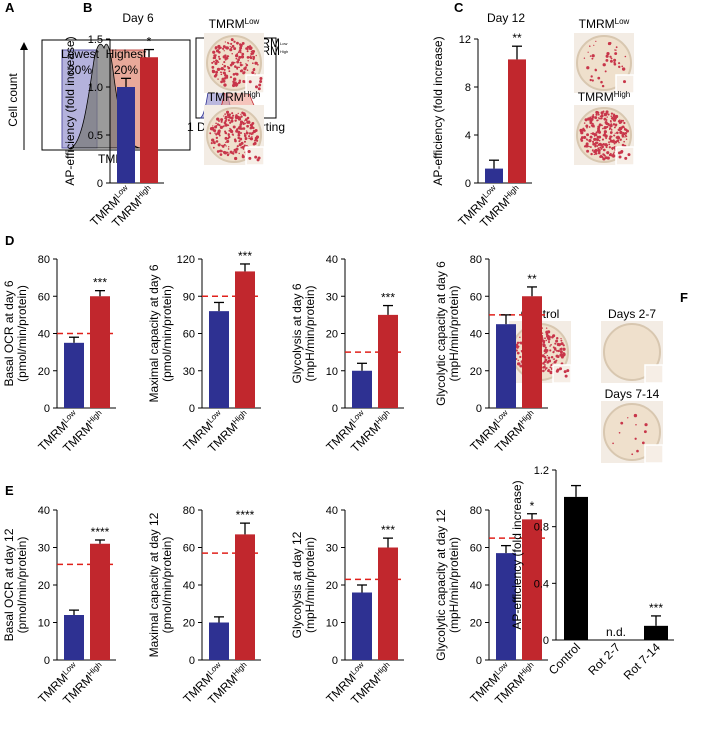 The height and width of the screenshot is (755, 727). Describe the element at coordinates (245, 515) in the screenshot. I see `significance-label: ****` at that location.